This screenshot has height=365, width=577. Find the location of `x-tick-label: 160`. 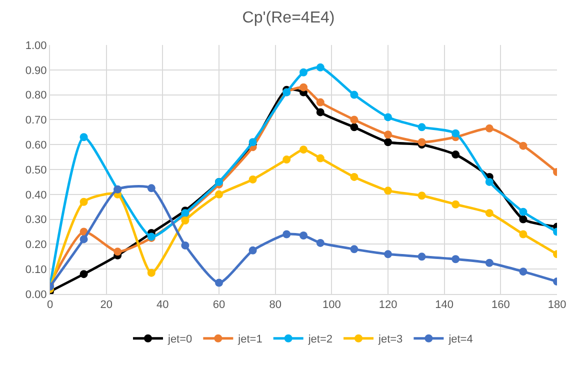

x-tick-label: 160 is located at coordinates (500, 305).